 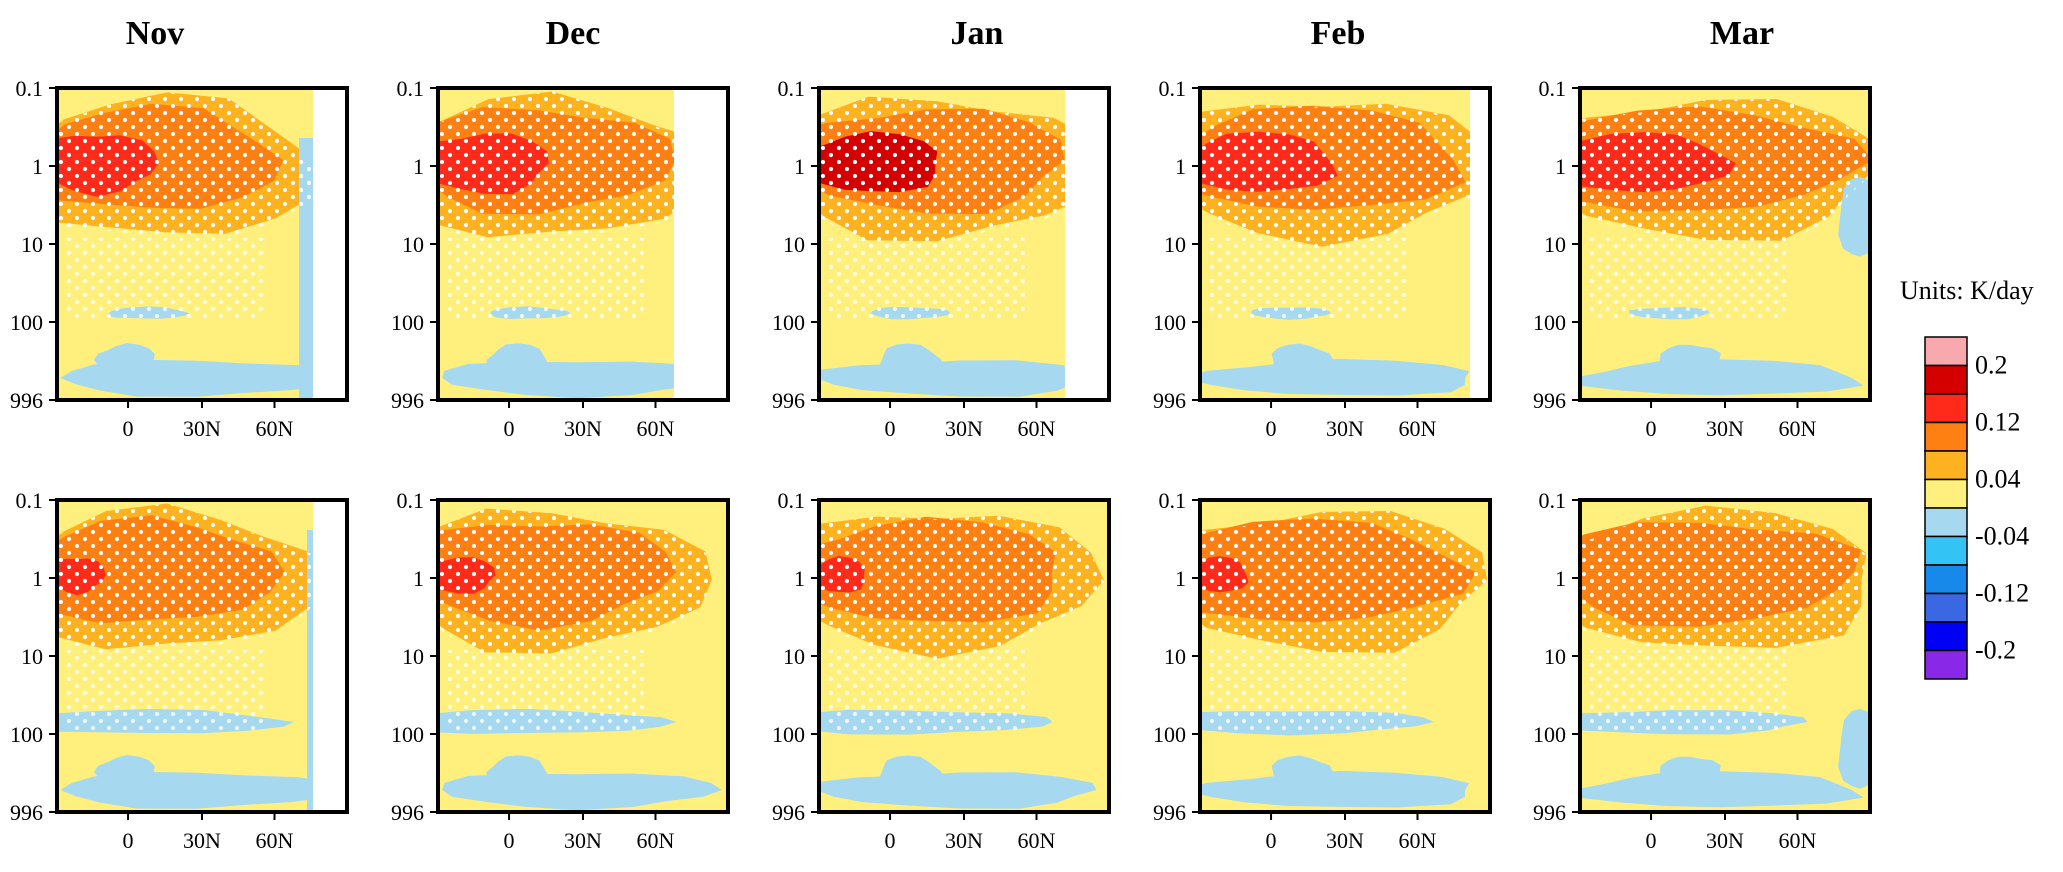 What do you see at coordinates (1998, 479) in the screenshot?
I see `colorbar-label: 0.04` at bounding box center [1998, 479].